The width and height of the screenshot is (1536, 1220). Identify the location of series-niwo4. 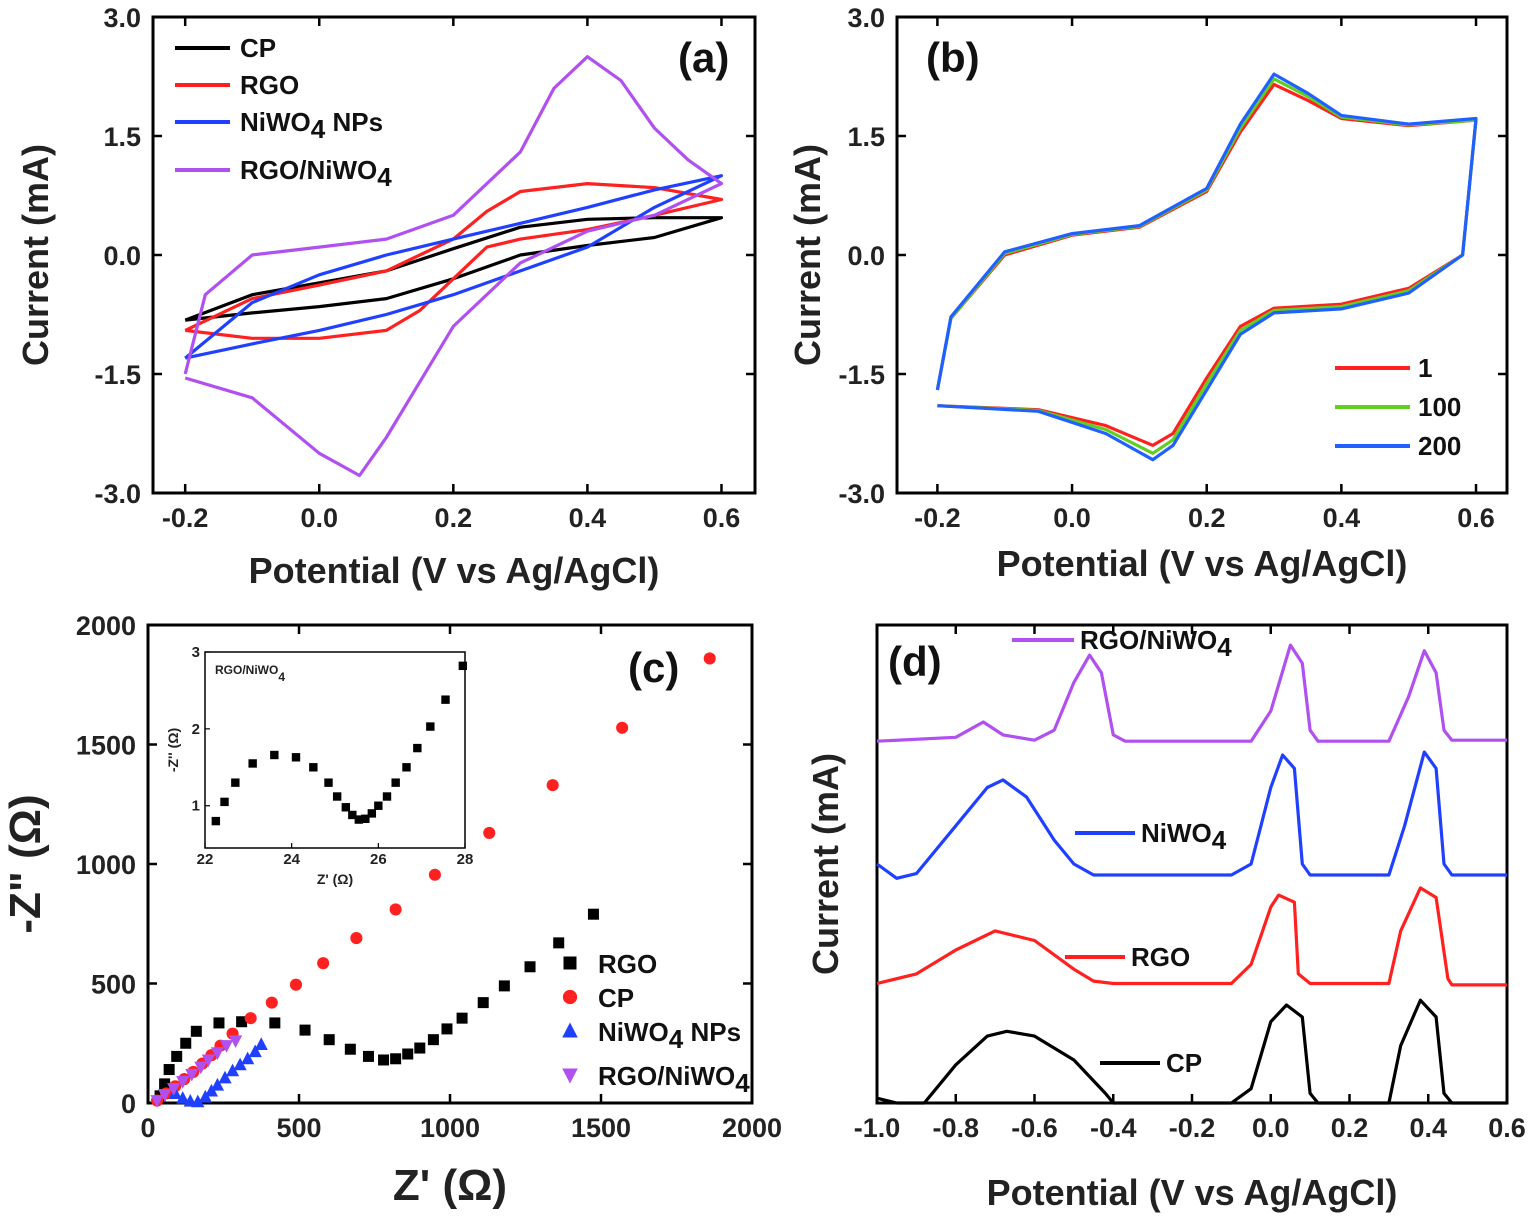
(1191, 815).